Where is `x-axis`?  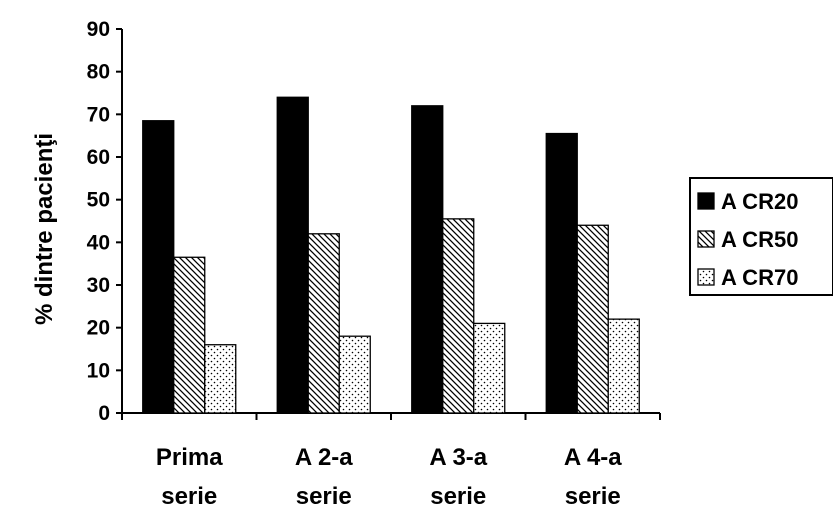 x-axis is located at coordinates (391, 416).